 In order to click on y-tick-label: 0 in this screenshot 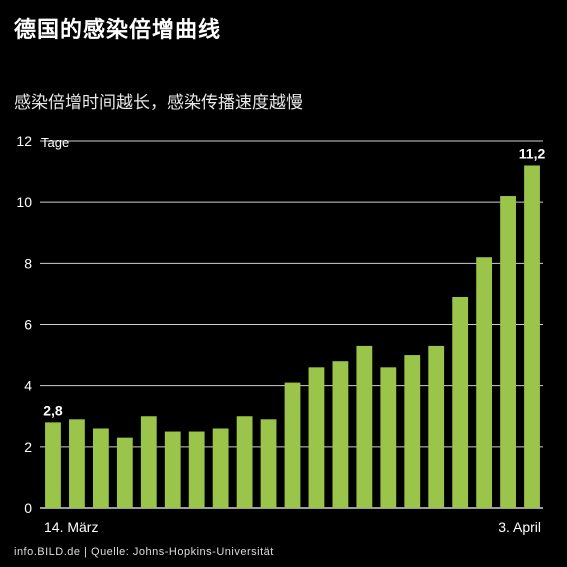, I will do `click(28, 508)`.